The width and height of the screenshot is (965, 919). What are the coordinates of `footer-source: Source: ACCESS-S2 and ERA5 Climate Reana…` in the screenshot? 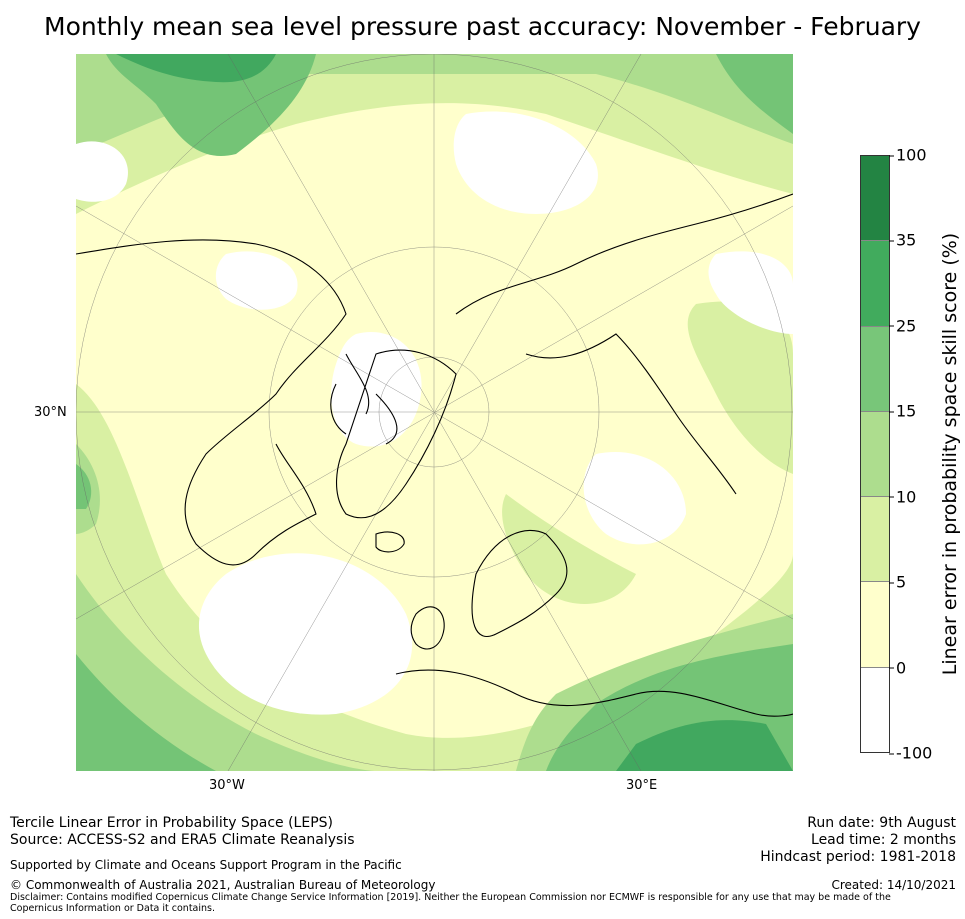 It's located at (182, 840).